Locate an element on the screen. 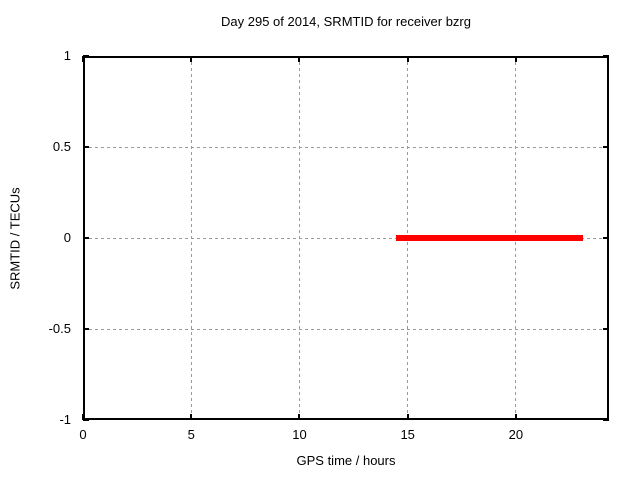  x-axis-label: GPS time / hours is located at coordinates (346, 460).